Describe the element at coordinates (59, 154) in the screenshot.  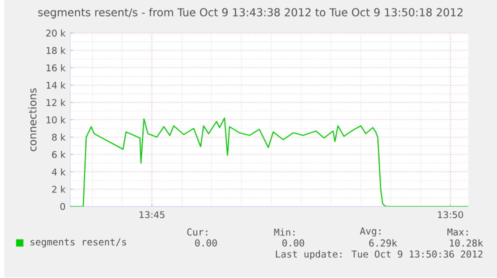
I see `y-tick-label: 6 k` at that location.